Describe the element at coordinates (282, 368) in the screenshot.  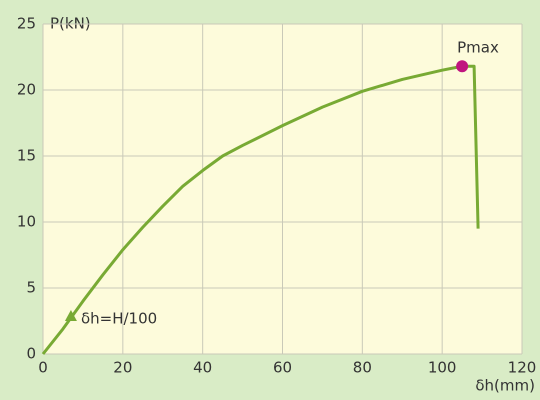
I see `x-tick-label: 60` at that location.